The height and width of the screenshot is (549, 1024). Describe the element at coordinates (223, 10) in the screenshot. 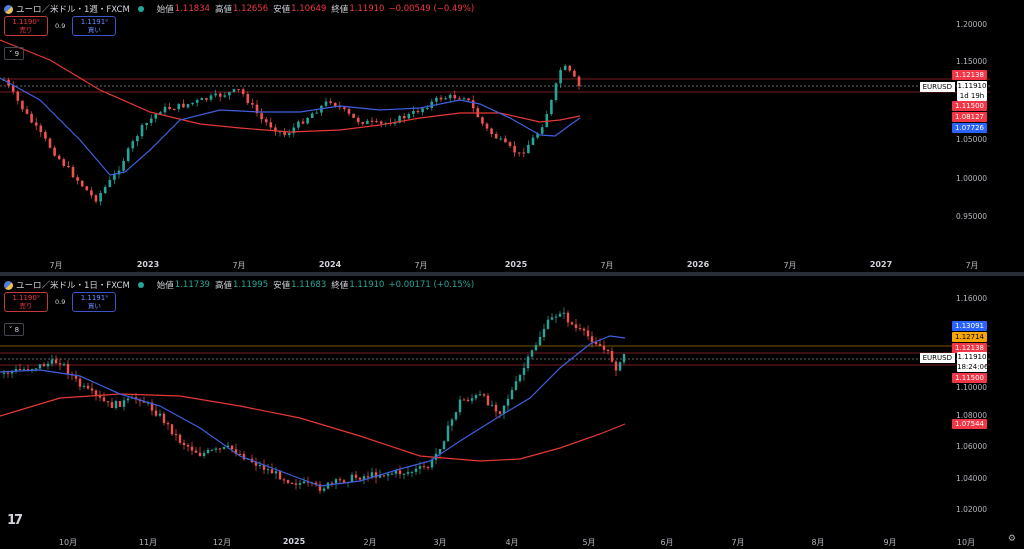

I see `high-label: 高値` at that location.